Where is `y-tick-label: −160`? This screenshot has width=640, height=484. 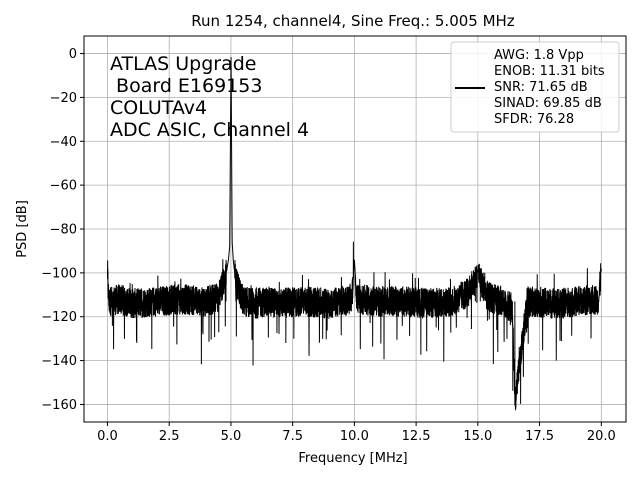 y-tick-label: −160 is located at coordinates (59, 405).